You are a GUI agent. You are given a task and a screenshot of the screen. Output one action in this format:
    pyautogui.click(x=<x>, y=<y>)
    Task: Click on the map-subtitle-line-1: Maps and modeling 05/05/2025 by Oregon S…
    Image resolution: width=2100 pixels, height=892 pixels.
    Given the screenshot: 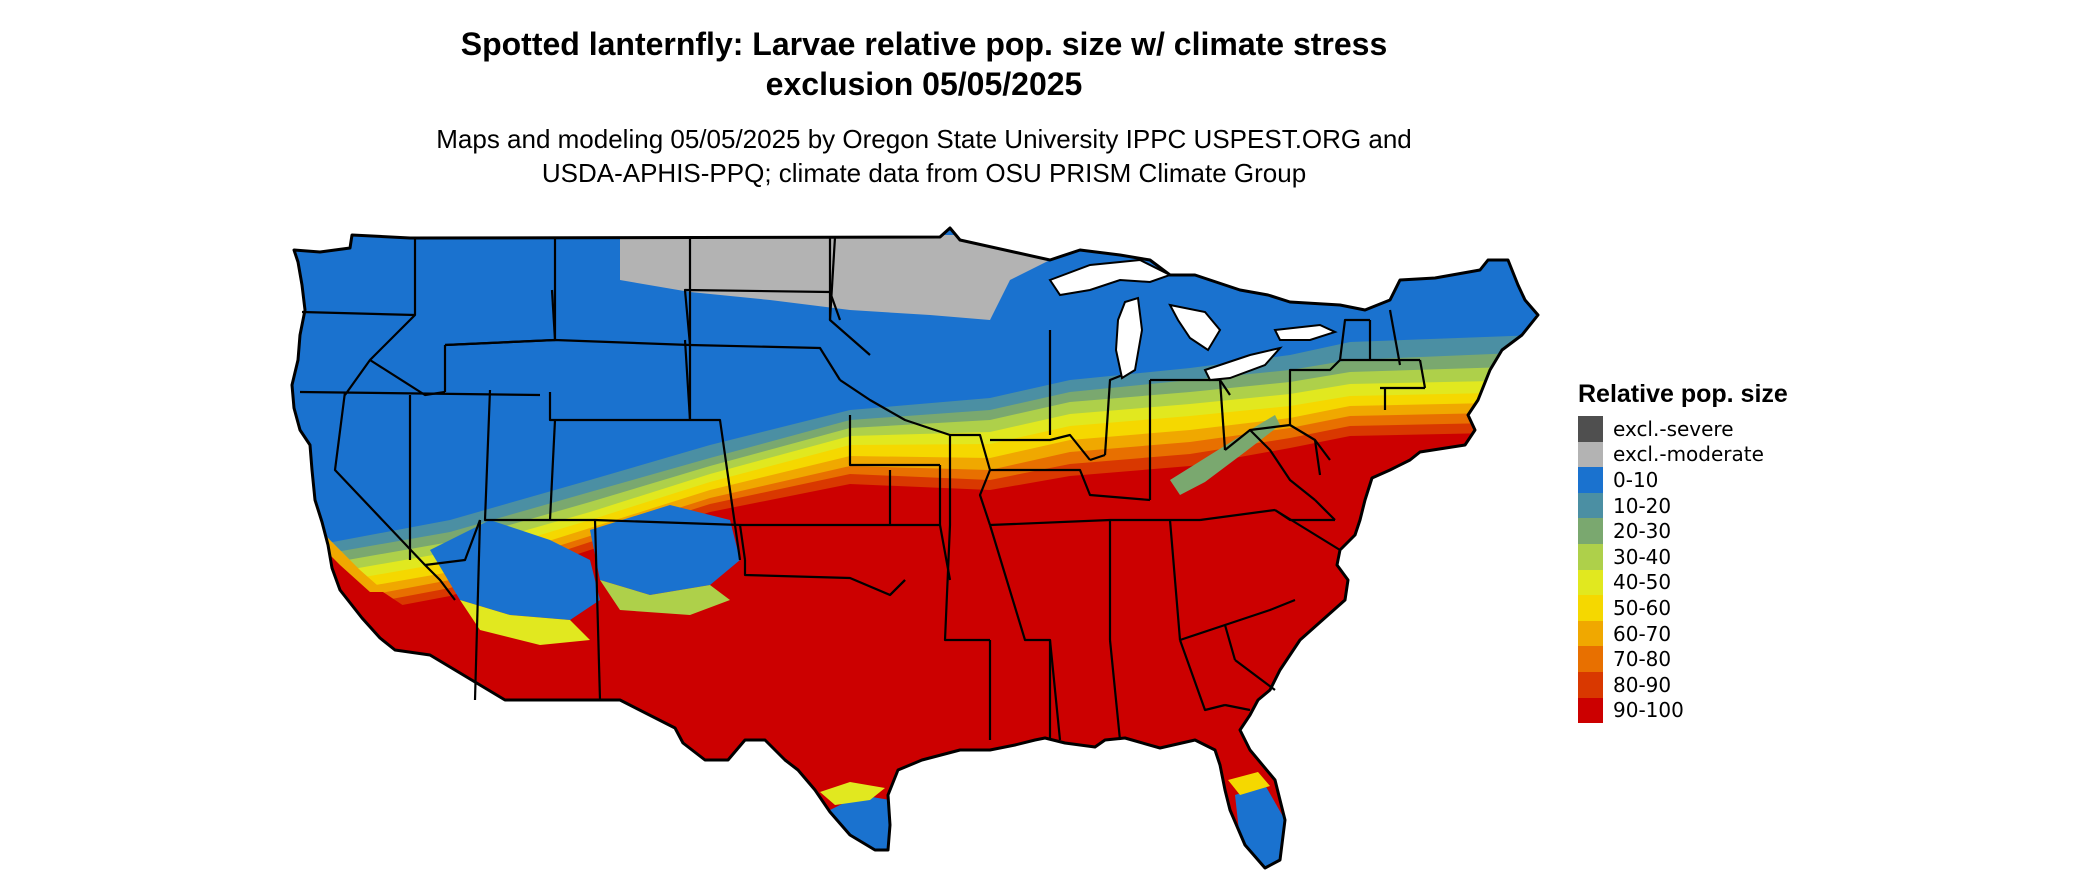 What is the action you would take?
    pyautogui.click(x=924, y=139)
    